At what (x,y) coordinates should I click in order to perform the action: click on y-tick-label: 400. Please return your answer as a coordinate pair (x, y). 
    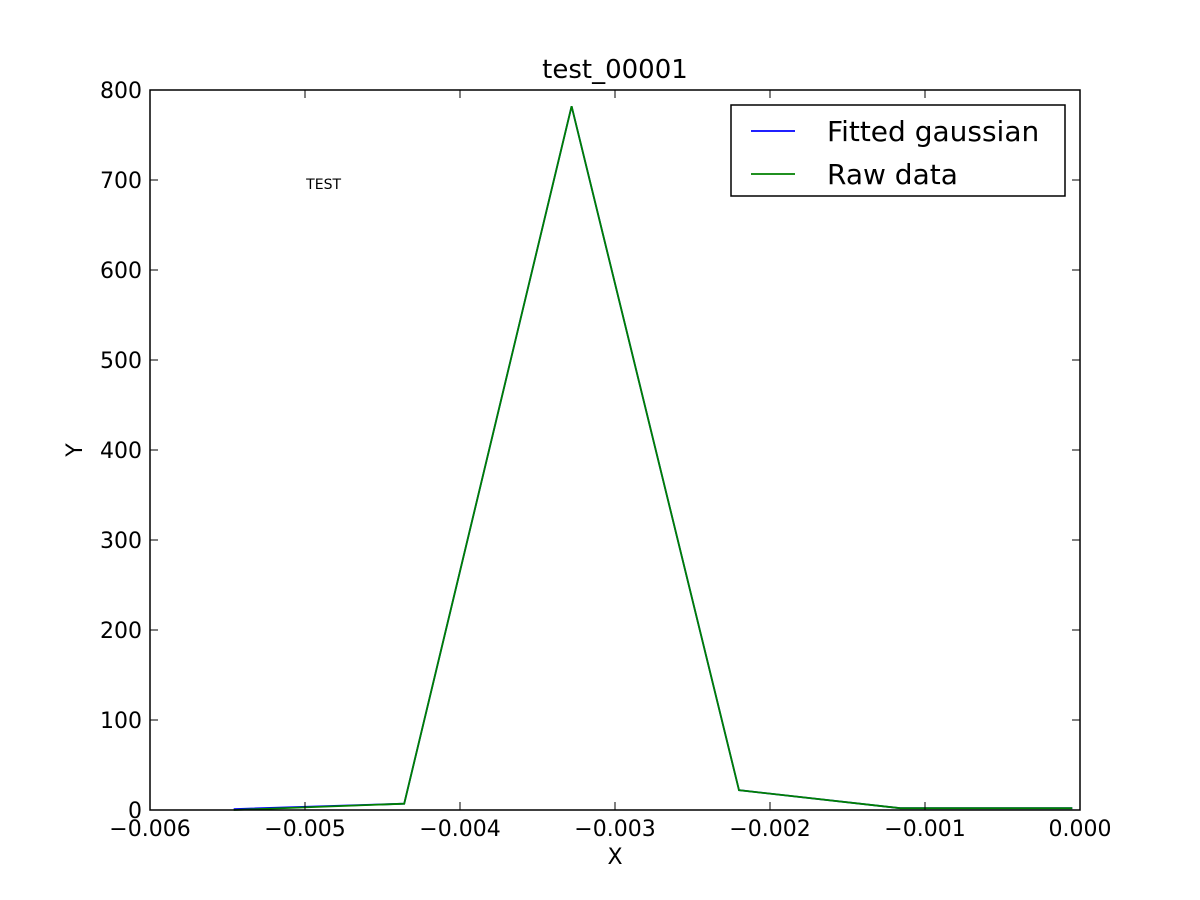
    Looking at the image, I should click on (121, 451).